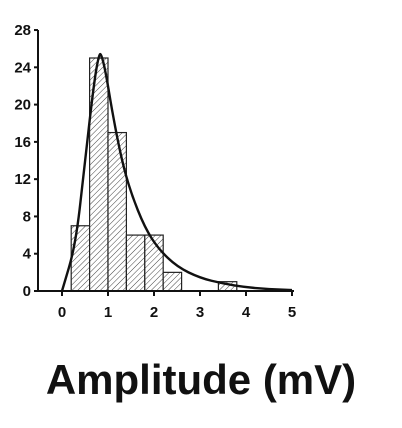  Describe the element at coordinates (246, 312) in the screenshot. I see `x-tick-label: 4` at that location.